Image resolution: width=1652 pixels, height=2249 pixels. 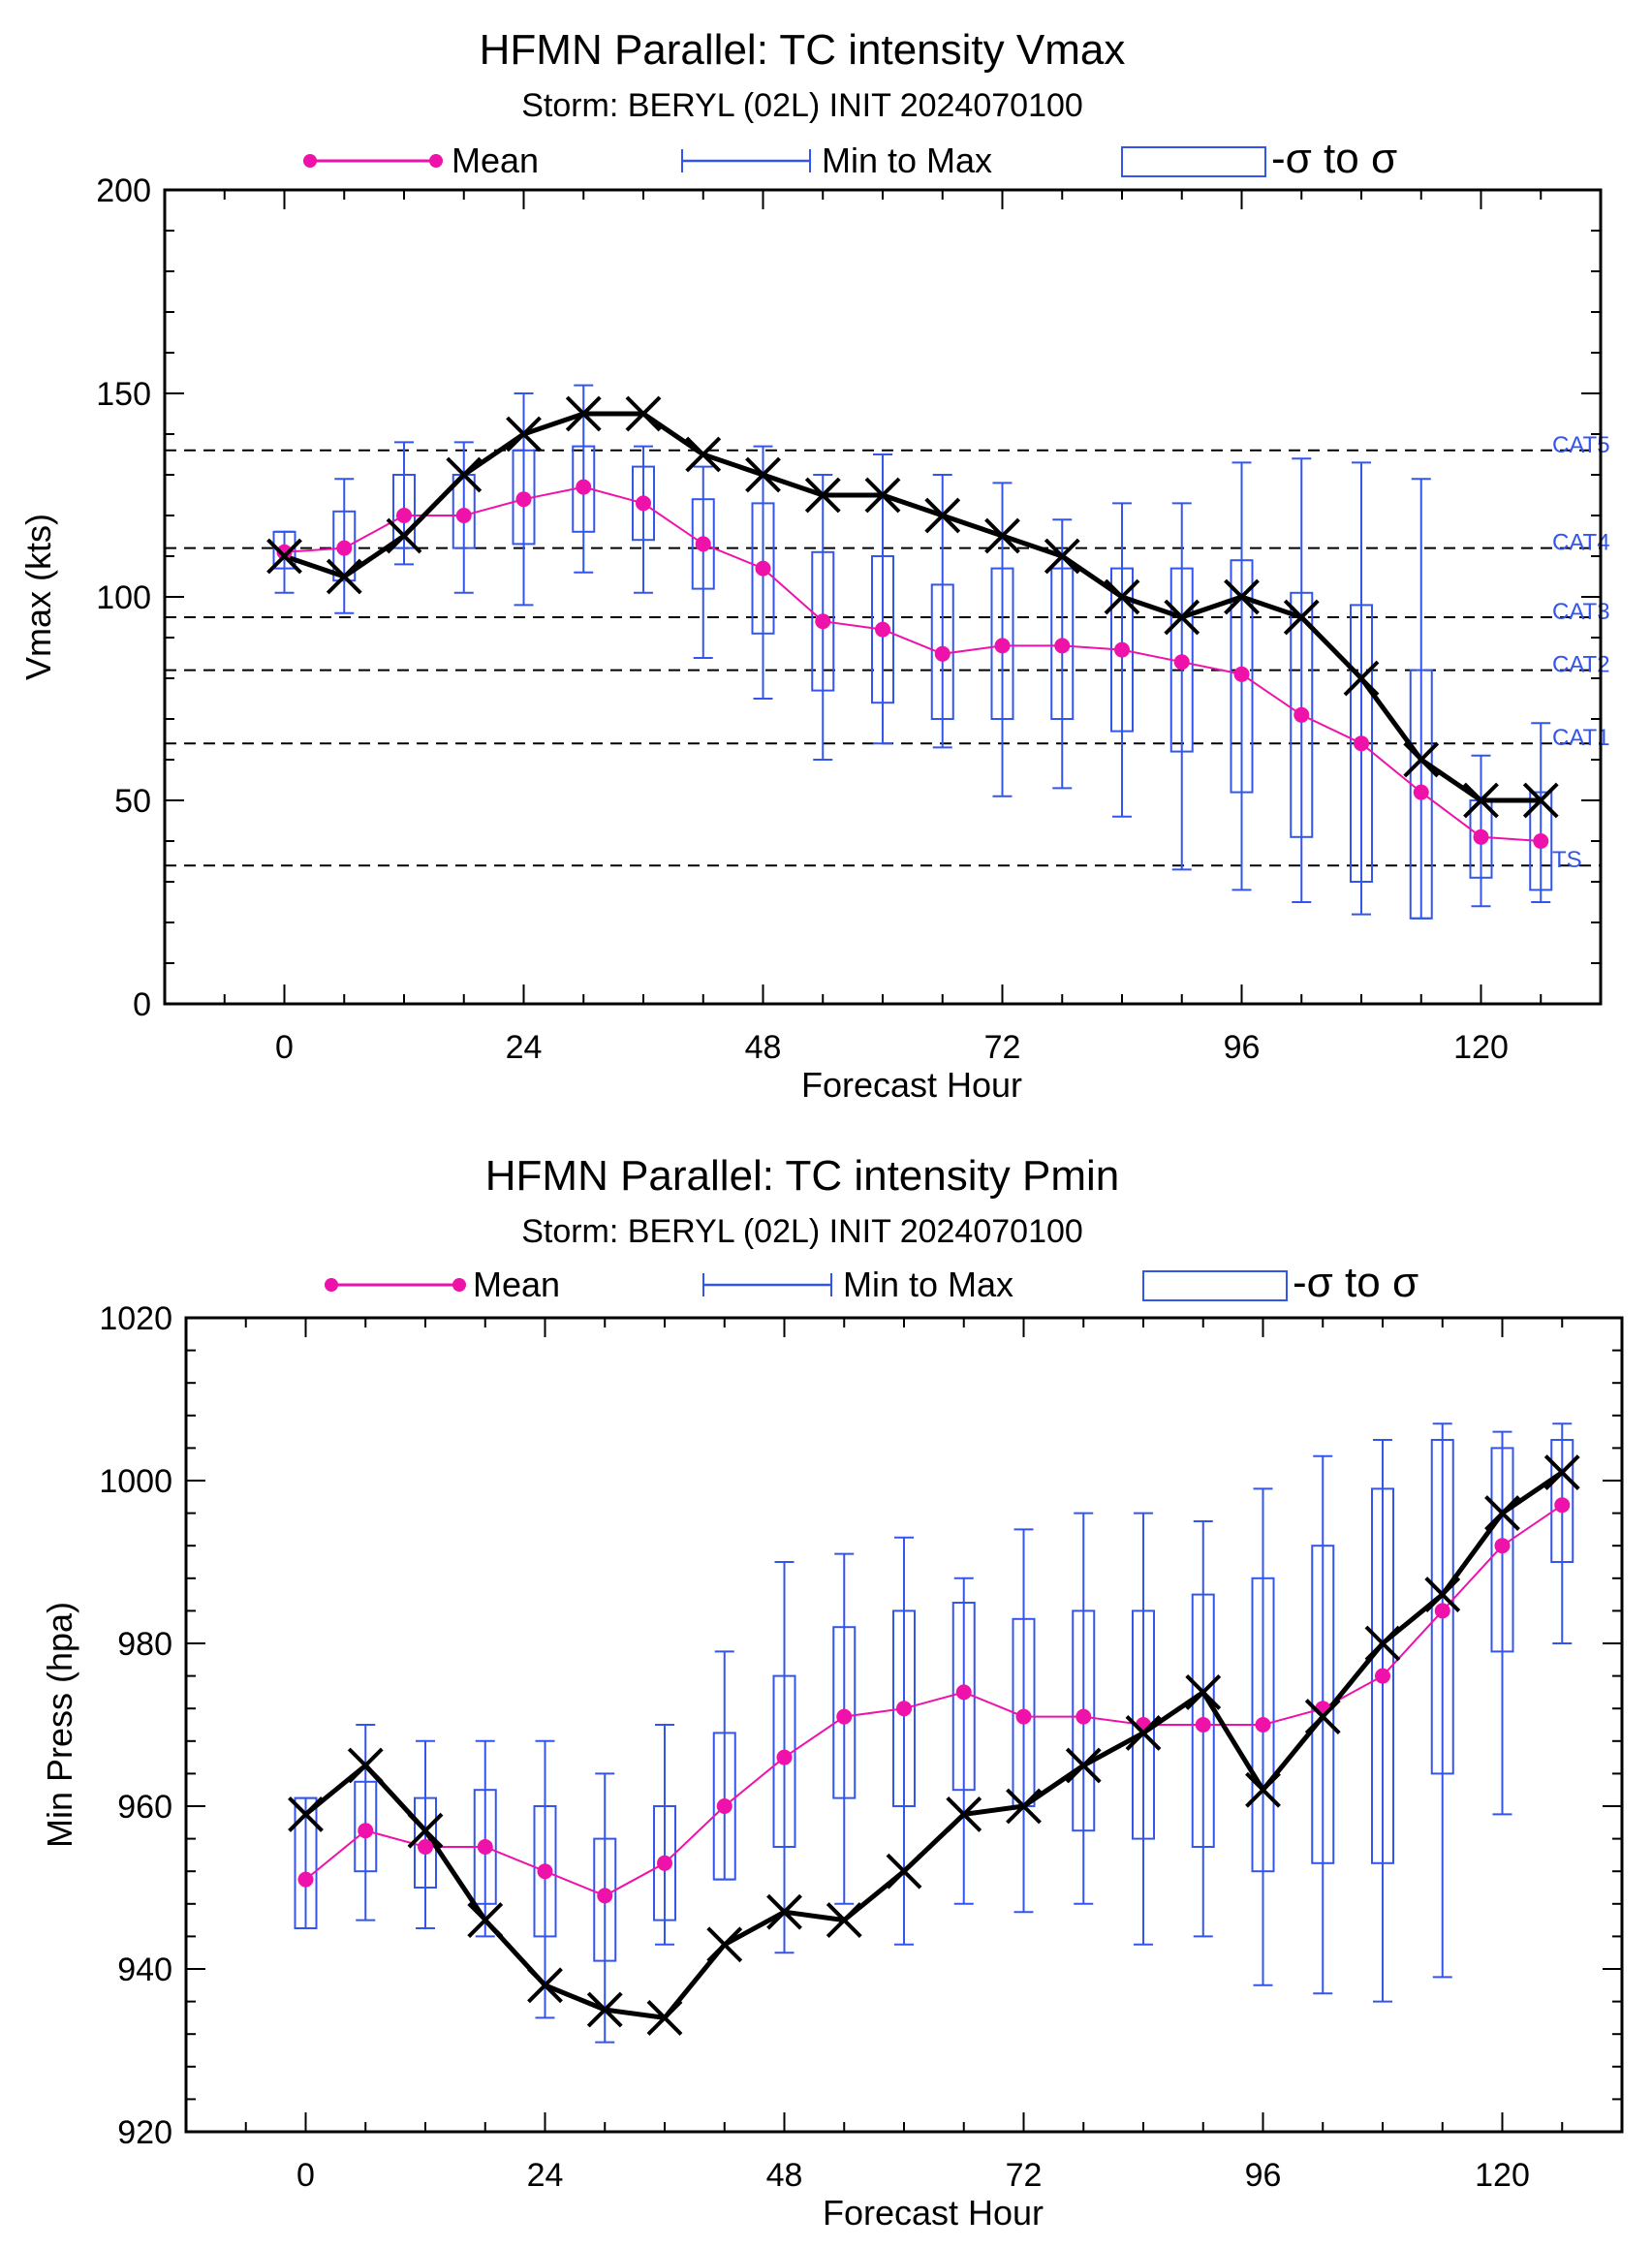 I want to click on y-axis-label: Min Press (hpa), so click(x=59, y=1725).